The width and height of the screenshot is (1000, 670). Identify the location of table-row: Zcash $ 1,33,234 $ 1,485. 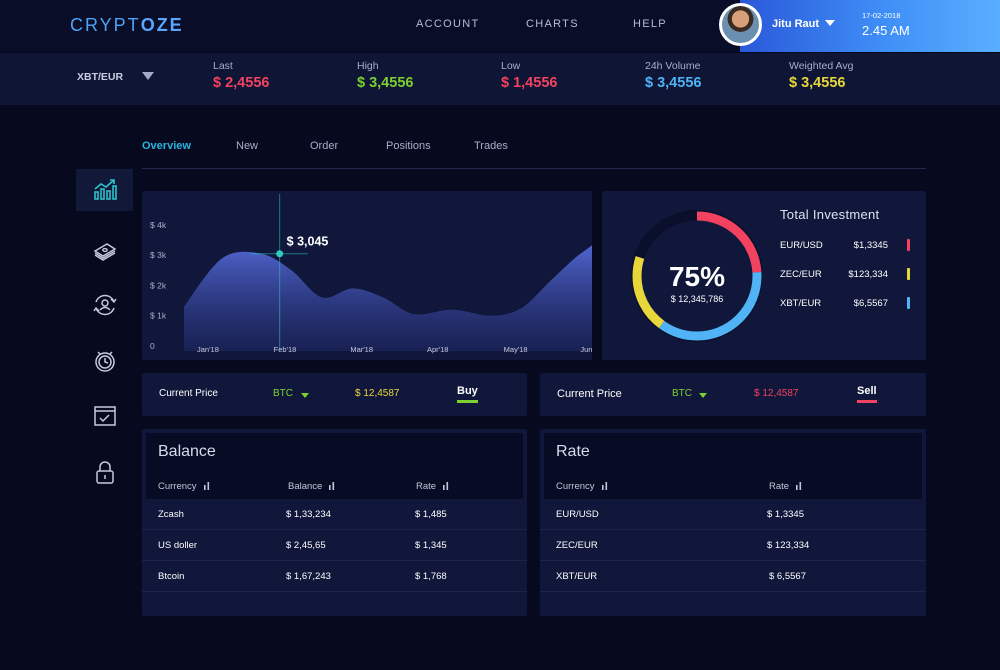
(334, 514).